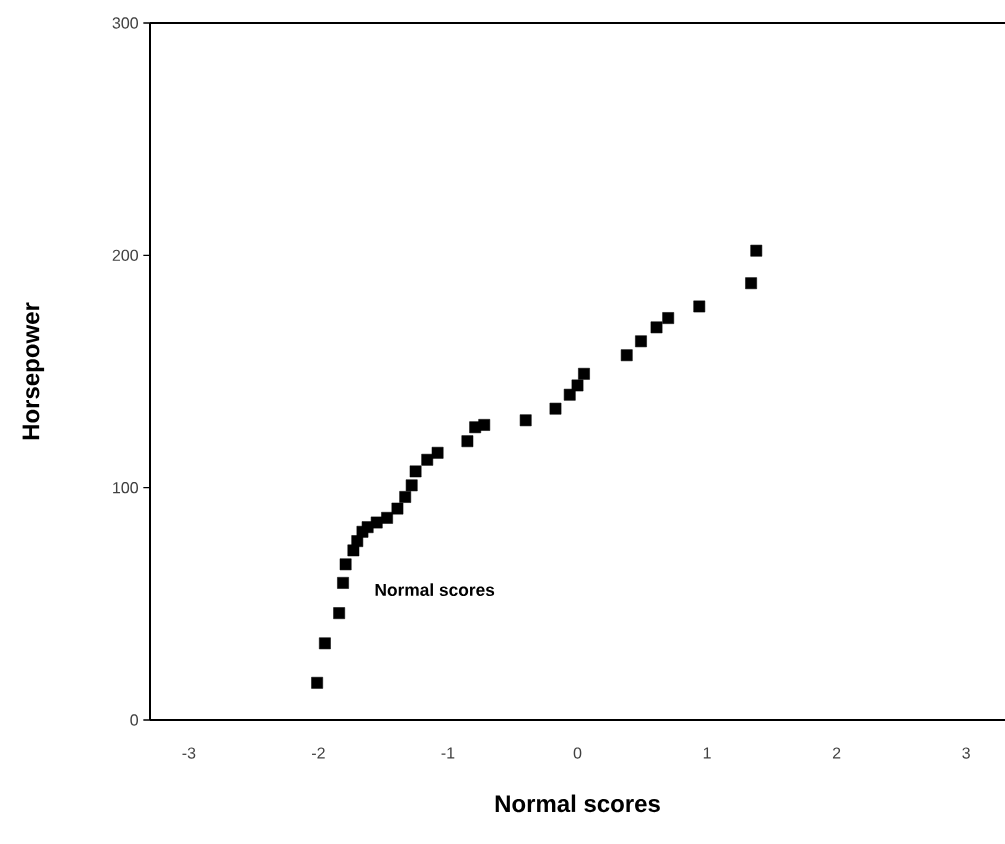 Image resolution: width=1005 pixels, height=844 pixels. I want to click on y-tick-label: 300, so click(125, 23).